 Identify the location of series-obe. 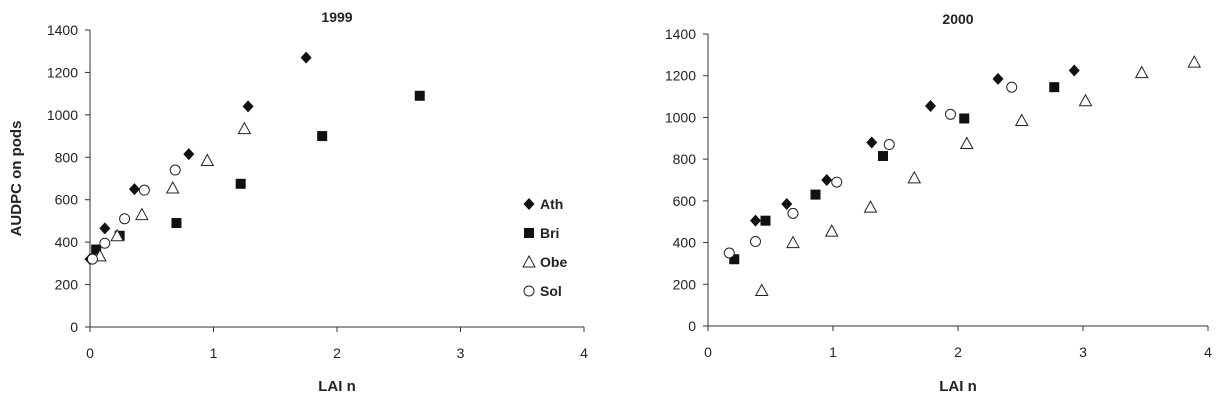
(172, 191).